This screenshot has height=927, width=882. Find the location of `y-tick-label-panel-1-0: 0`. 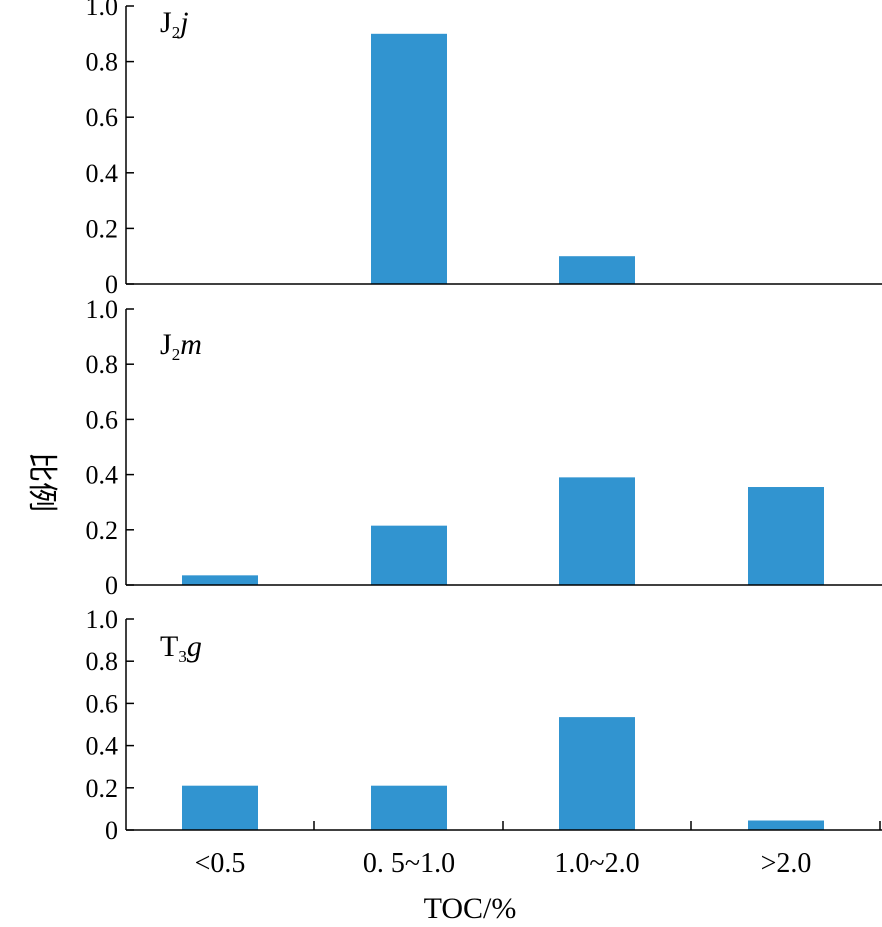

y-tick-label-panel-1-0: 0 is located at coordinates (111, 284).